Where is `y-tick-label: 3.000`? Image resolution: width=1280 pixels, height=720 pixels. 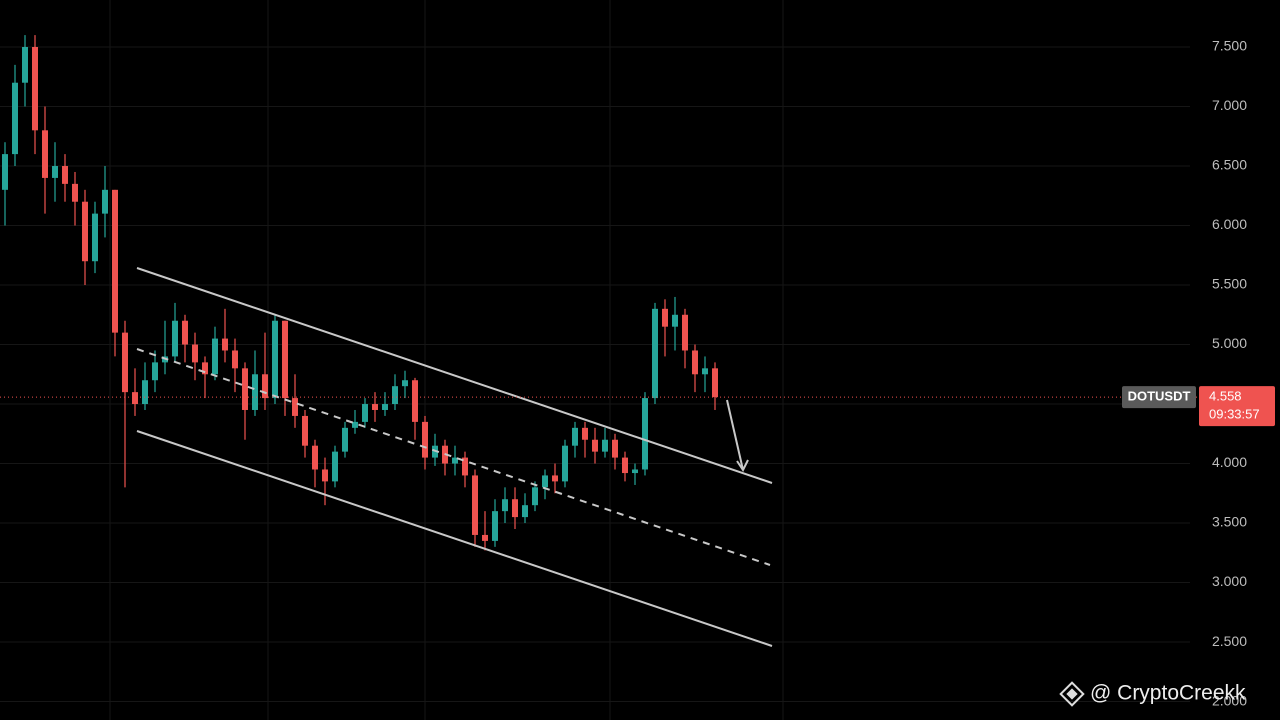 y-tick-label: 3.000 is located at coordinates (1229, 581).